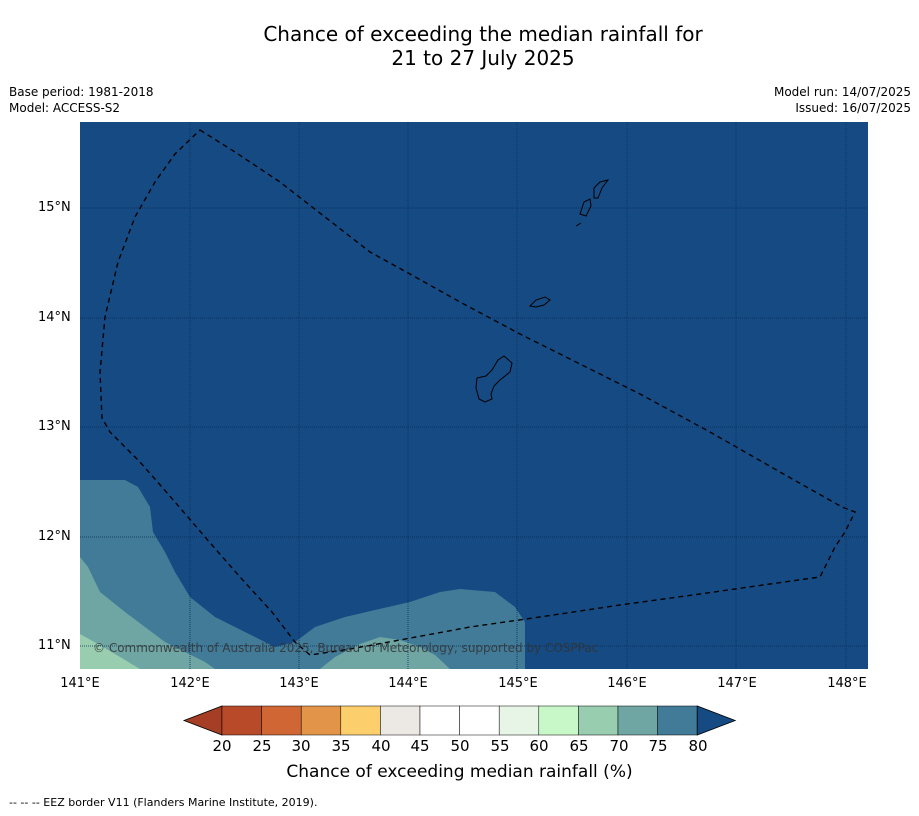  Describe the element at coordinates (341, 746) in the screenshot. I see `cbar-tick-35: 35` at that location.